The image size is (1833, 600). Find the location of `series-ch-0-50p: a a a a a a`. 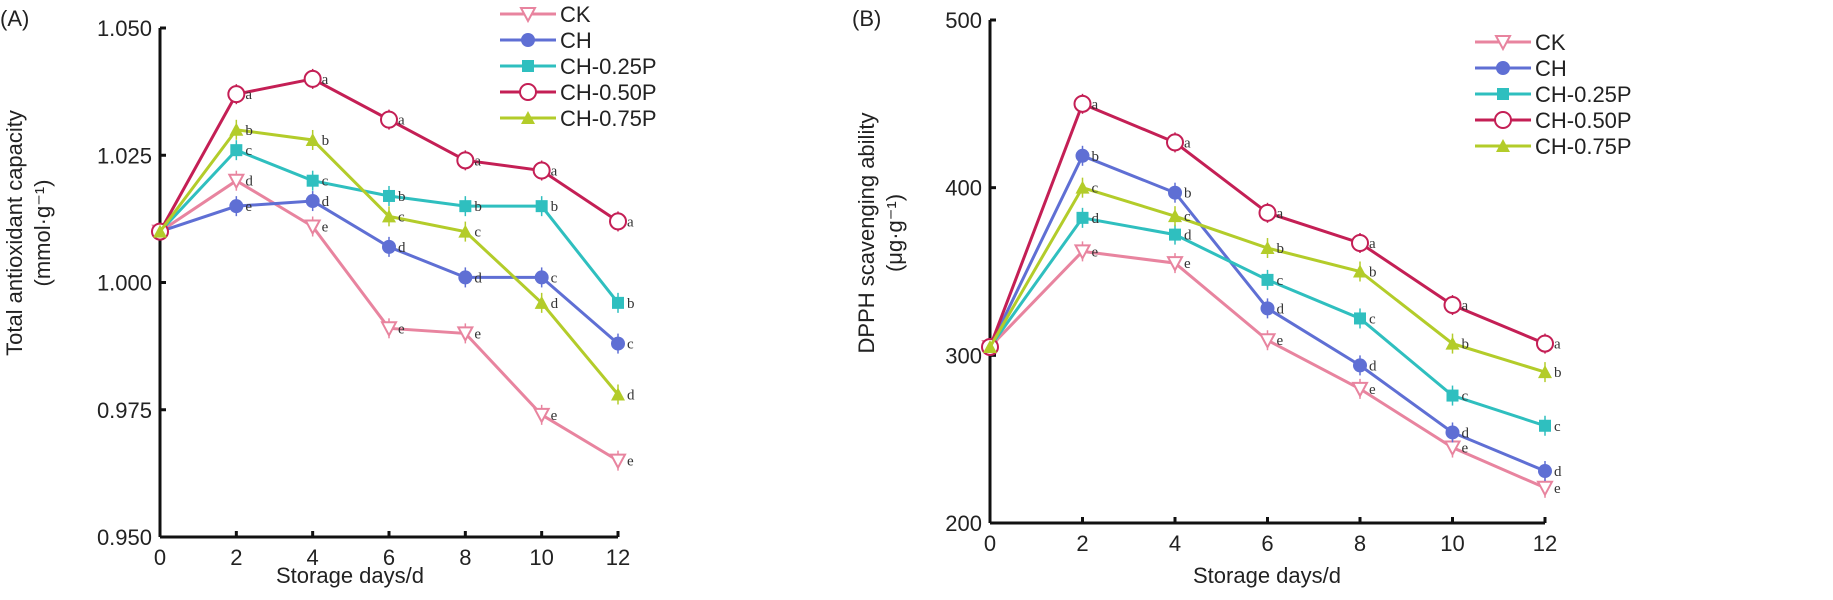

series-ch-0-50p: a a a a a a is located at coordinates (1271, 224).